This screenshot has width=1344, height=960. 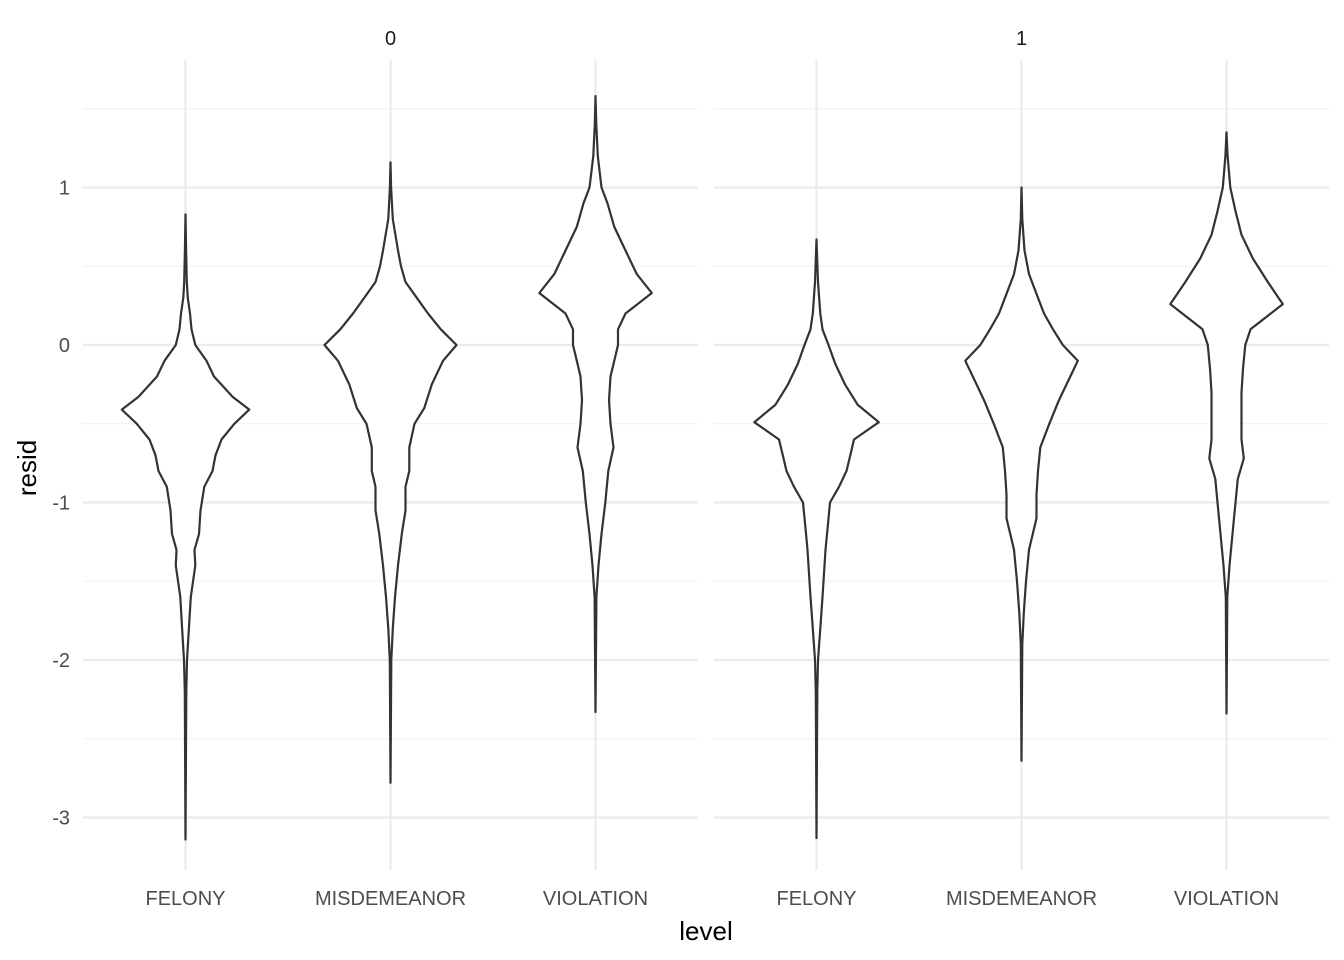 What do you see at coordinates (390, 39) in the screenshot?
I see `facet-strip-label: 0` at bounding box center [390, 39].